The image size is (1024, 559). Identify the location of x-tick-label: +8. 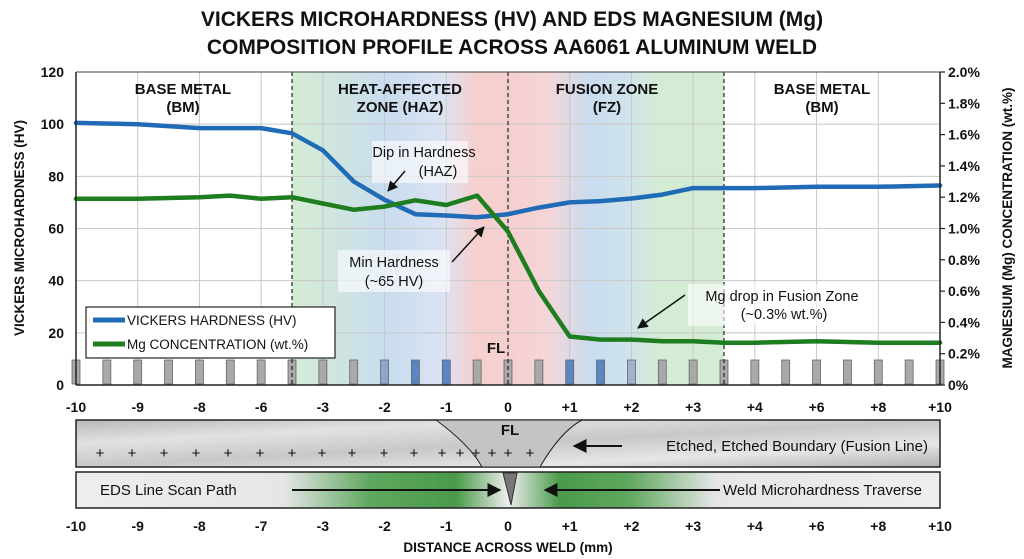
(878, 407).